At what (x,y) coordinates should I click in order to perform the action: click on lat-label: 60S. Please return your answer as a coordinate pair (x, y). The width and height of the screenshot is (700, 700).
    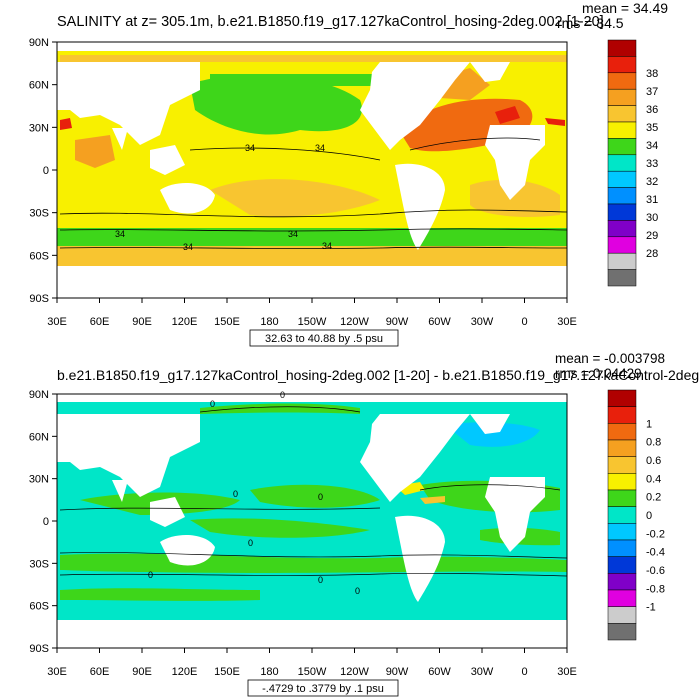
    Looking at the image, I should click on (39, 256).